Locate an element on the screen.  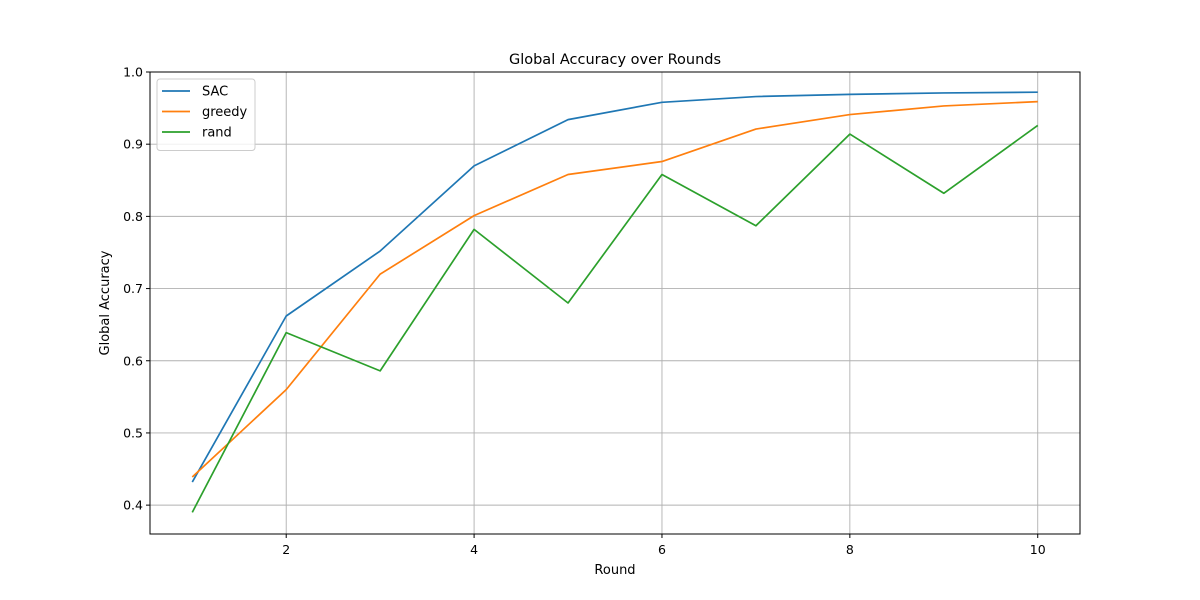
chart-title: Global Accuracy over Rounds is located at coordinates (615, 60).